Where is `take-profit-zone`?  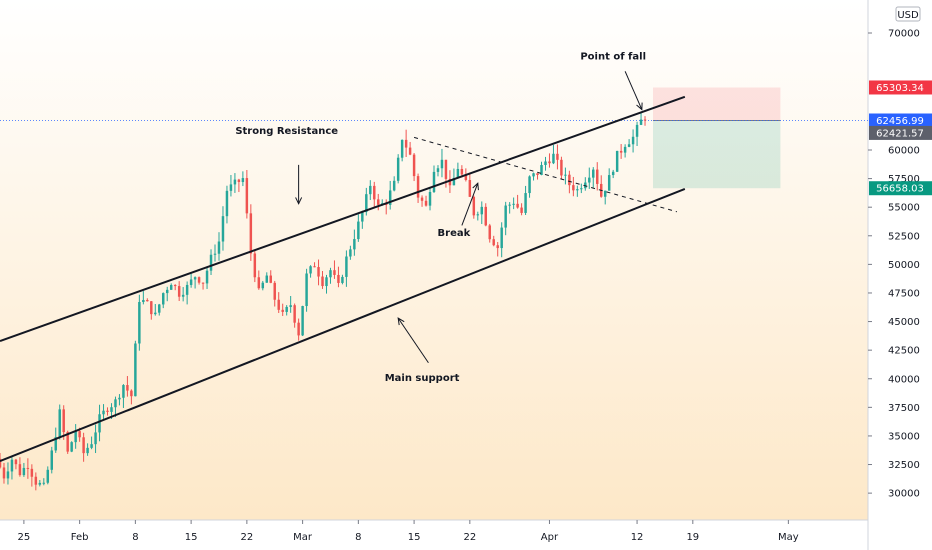 take-profit-zone is located at coordinates (716, 154).